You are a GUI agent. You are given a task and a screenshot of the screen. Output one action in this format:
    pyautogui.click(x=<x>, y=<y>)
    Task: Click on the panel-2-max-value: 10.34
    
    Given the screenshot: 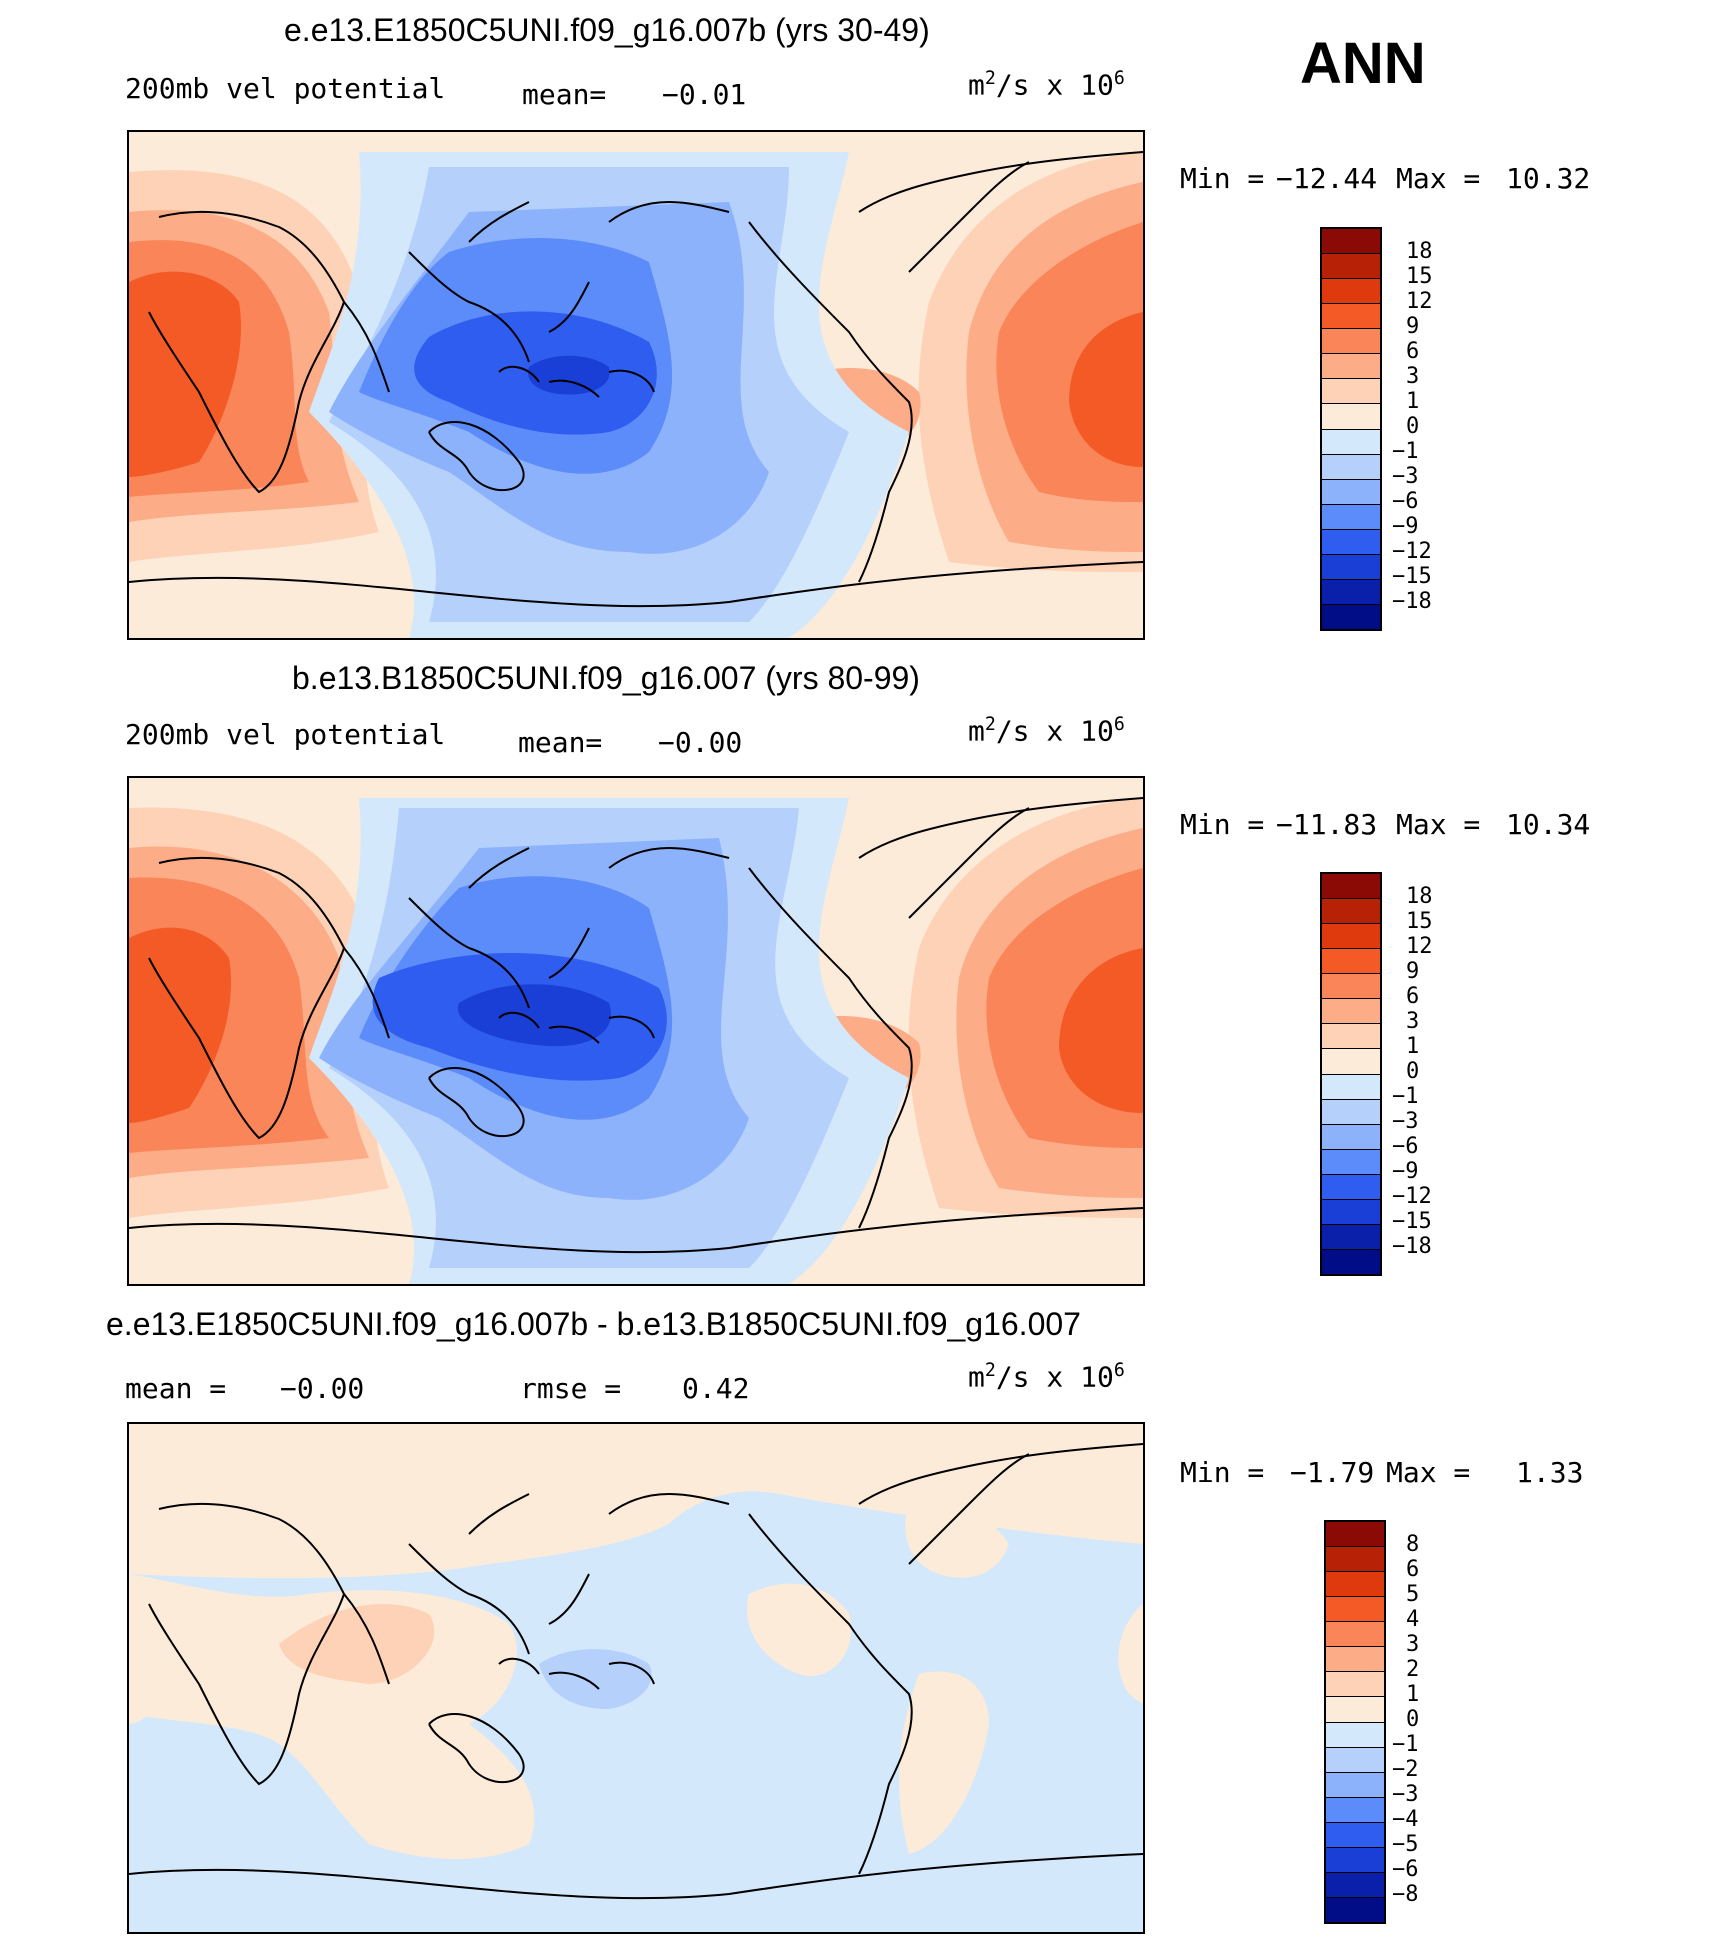 What is the action you would take?
    pyautogui.click(x=1548, y=824)
    